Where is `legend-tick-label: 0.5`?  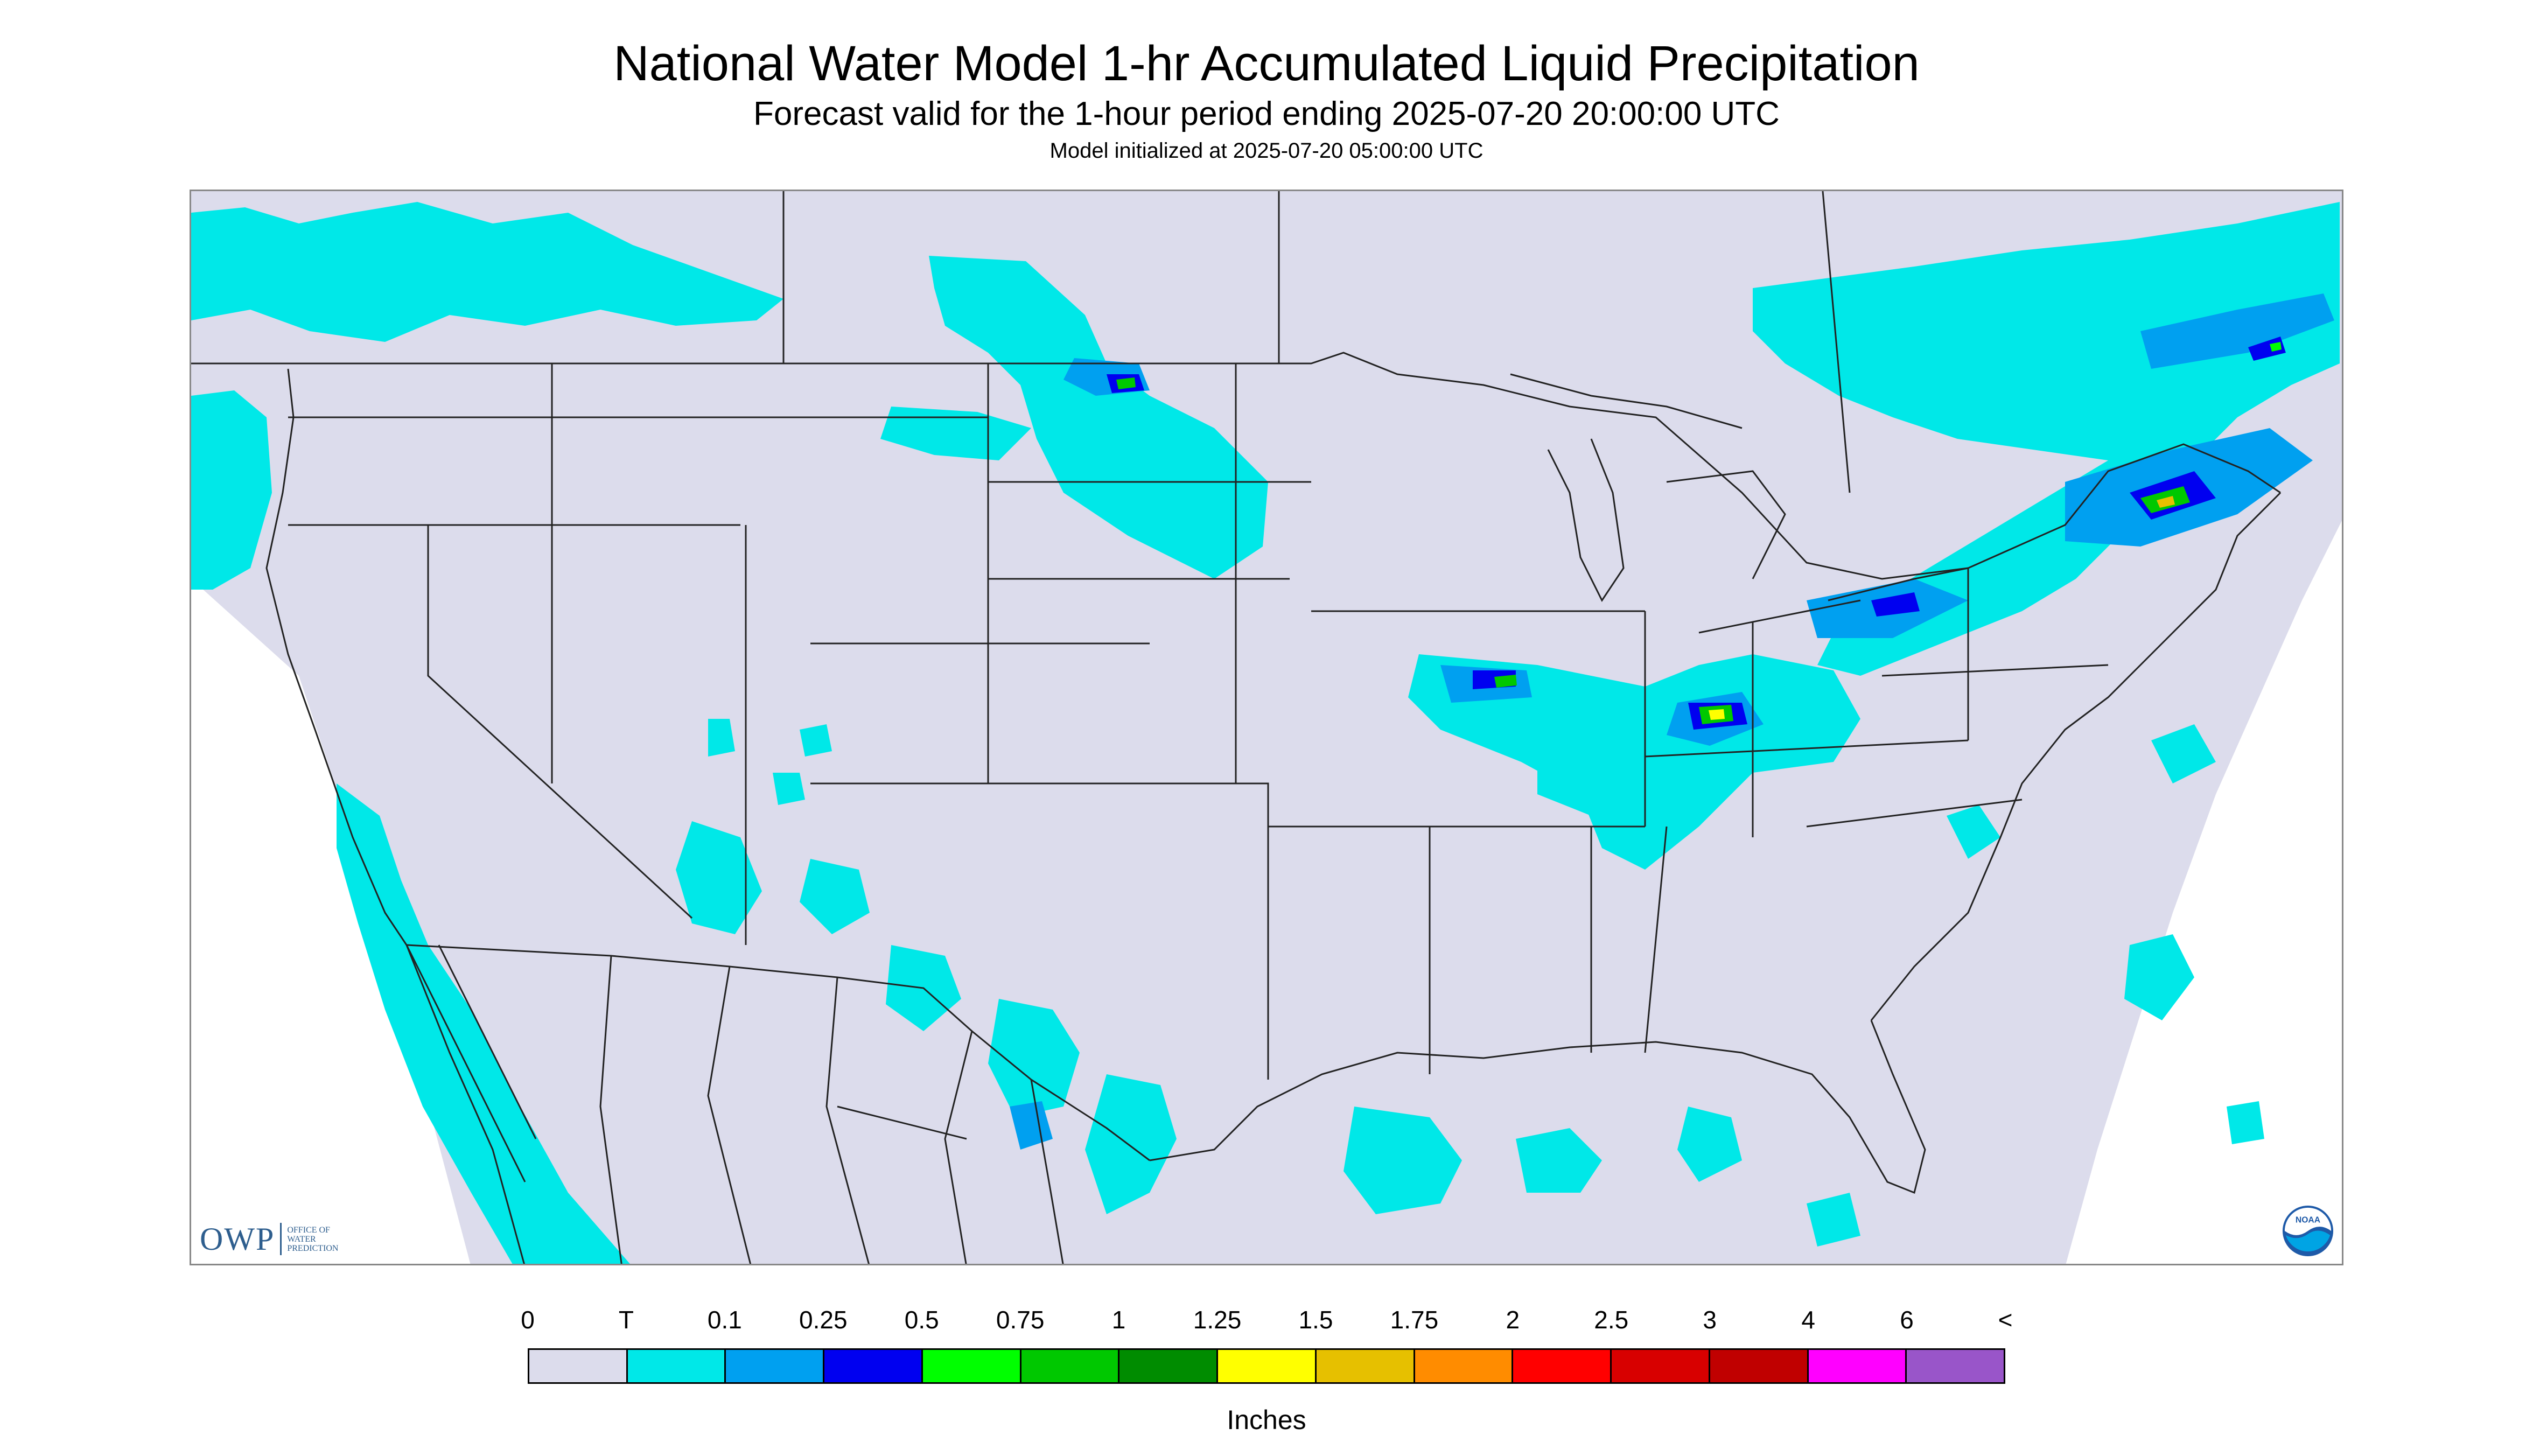 legend-tick-label: 0.5 is located at coordinates (921, 1320).